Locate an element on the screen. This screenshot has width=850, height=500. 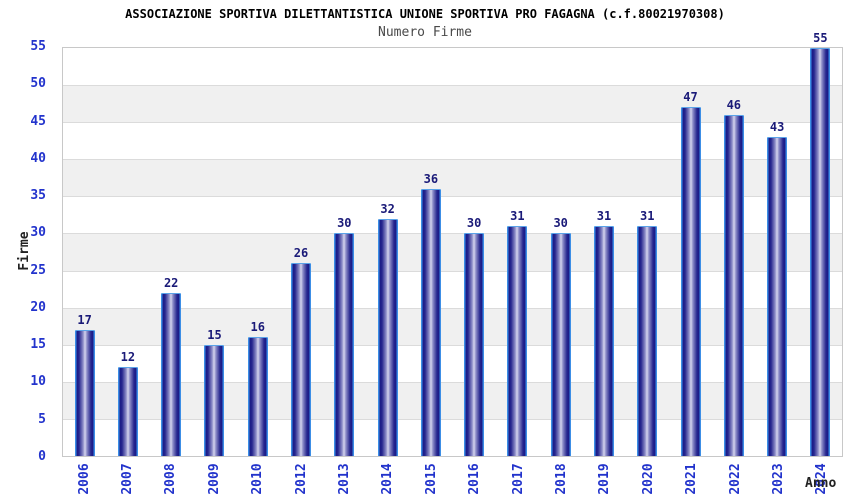
x-tick-label-2020: 2020 is located at coordinates (648, 479).